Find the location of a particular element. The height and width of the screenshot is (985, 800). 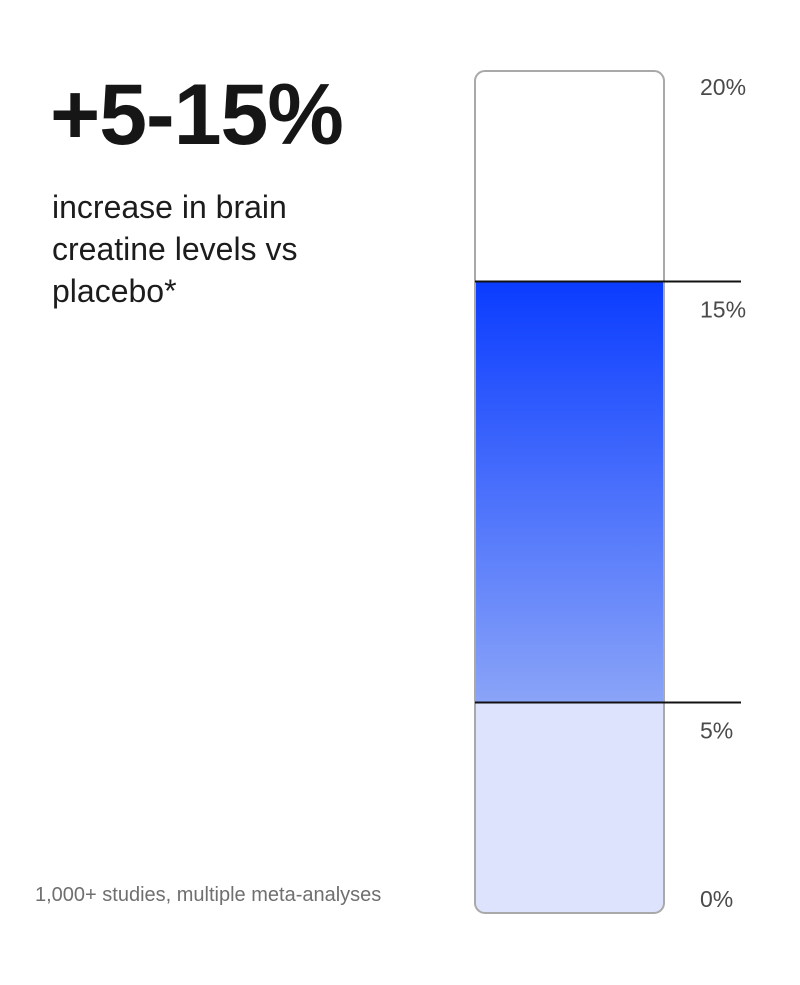

tick-label-5: 5% is located at coordinates (716, 731).